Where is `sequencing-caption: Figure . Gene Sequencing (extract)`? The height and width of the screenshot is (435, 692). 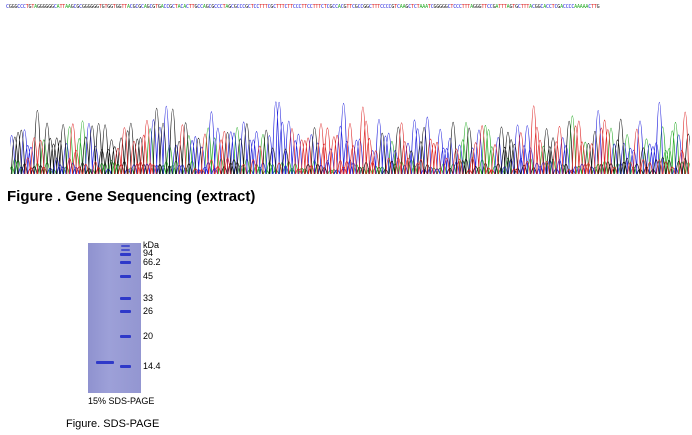
sequencing-caption: Figure . Gene Sequencing (extract) is located at coordinates (131, 196).